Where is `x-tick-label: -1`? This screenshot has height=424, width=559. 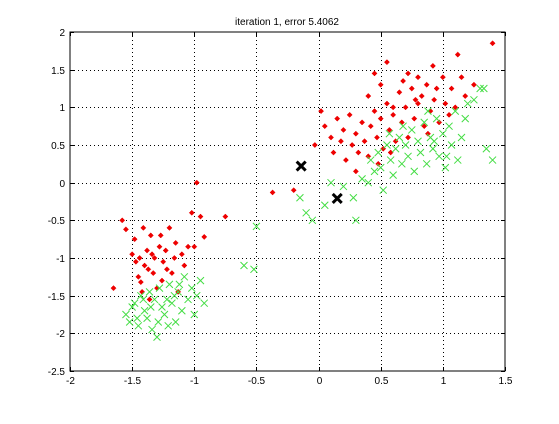 x-tick-label: -1 is located at coordinates (194, 381).